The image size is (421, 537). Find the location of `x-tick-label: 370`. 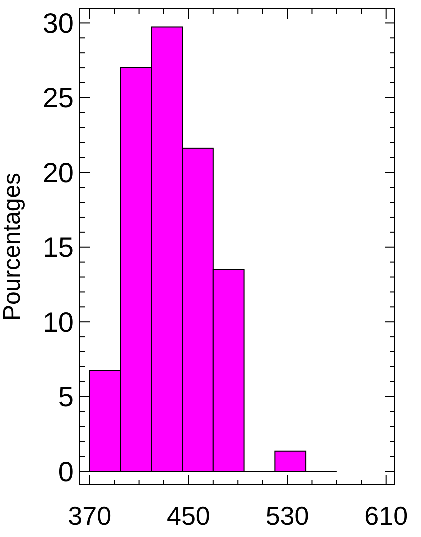

x-tick-label: 370 is located at coordinates (90, 516).